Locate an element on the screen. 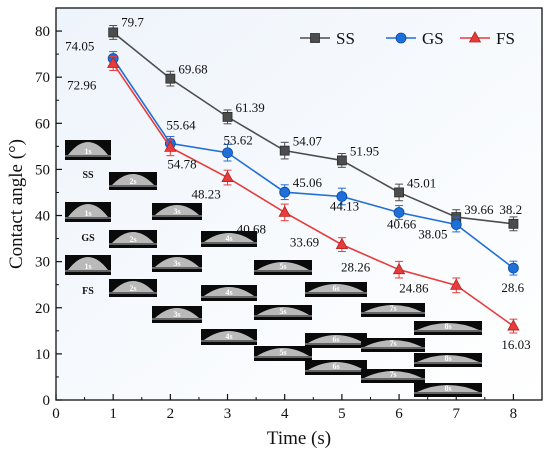  legend-item-gs: GS is located at coordinates (415, 38).